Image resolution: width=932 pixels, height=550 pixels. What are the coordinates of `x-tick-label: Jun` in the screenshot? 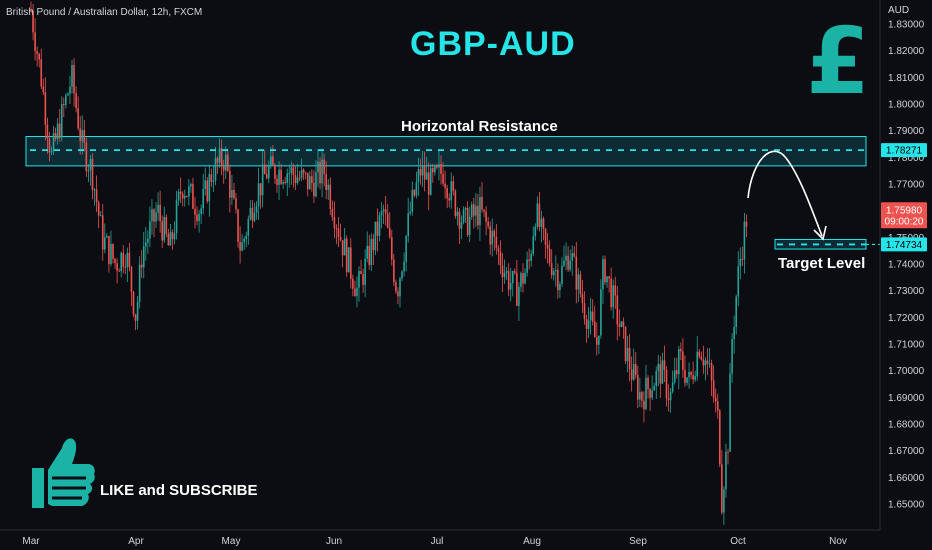 It's located at (334, 541).